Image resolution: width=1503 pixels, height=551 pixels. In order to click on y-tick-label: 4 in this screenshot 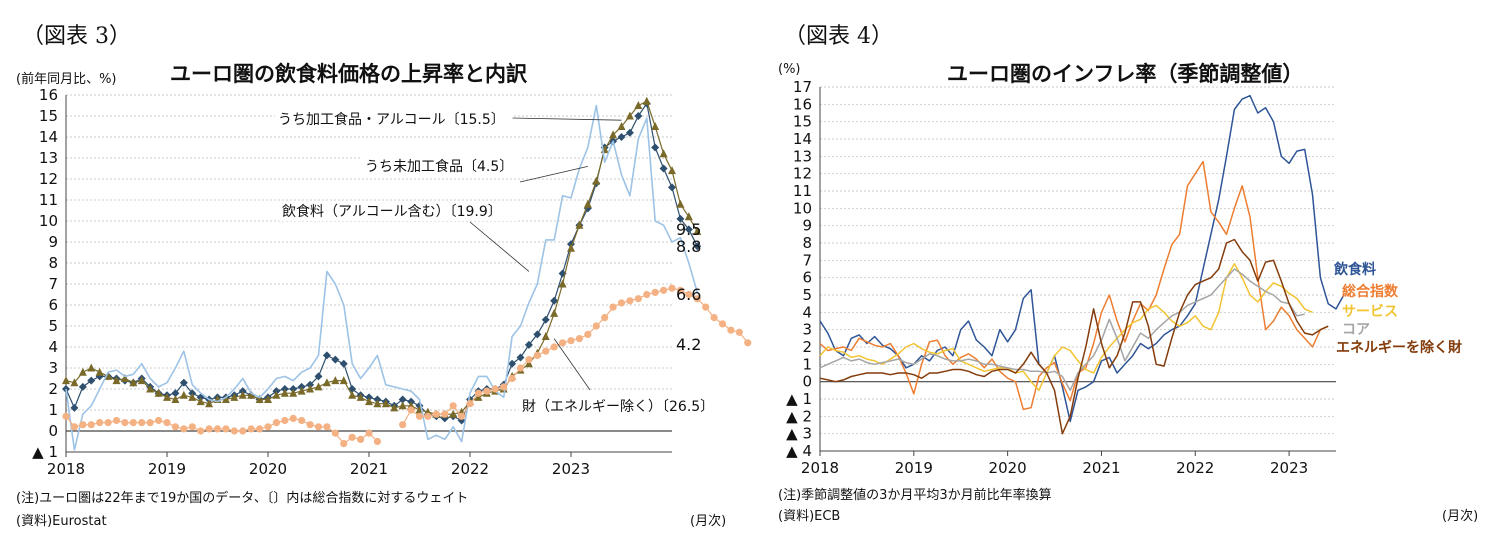, I will do `click(807, 312)`.